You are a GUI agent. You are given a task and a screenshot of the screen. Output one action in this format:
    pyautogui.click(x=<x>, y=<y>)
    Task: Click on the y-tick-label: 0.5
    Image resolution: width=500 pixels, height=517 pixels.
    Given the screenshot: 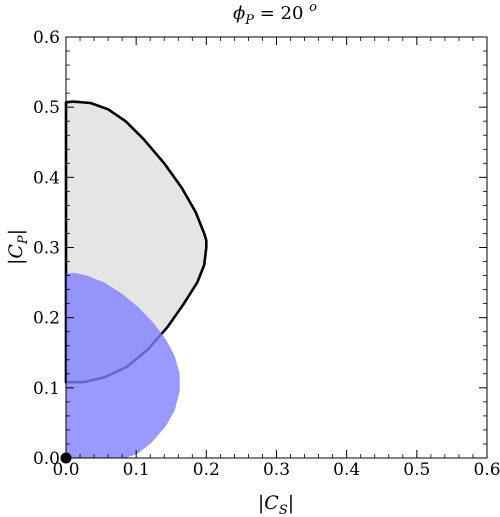 What is the action you would take?
    pyautogui.click(x=46, y=108)
    